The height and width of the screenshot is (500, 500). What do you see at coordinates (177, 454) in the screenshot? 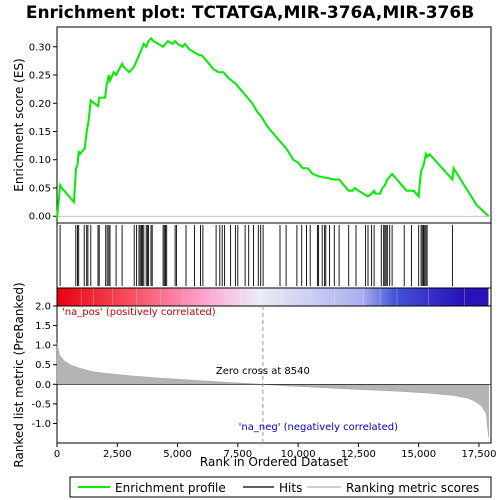
I see `x-tick-label: 5,000` at bounding box center [177, 454].